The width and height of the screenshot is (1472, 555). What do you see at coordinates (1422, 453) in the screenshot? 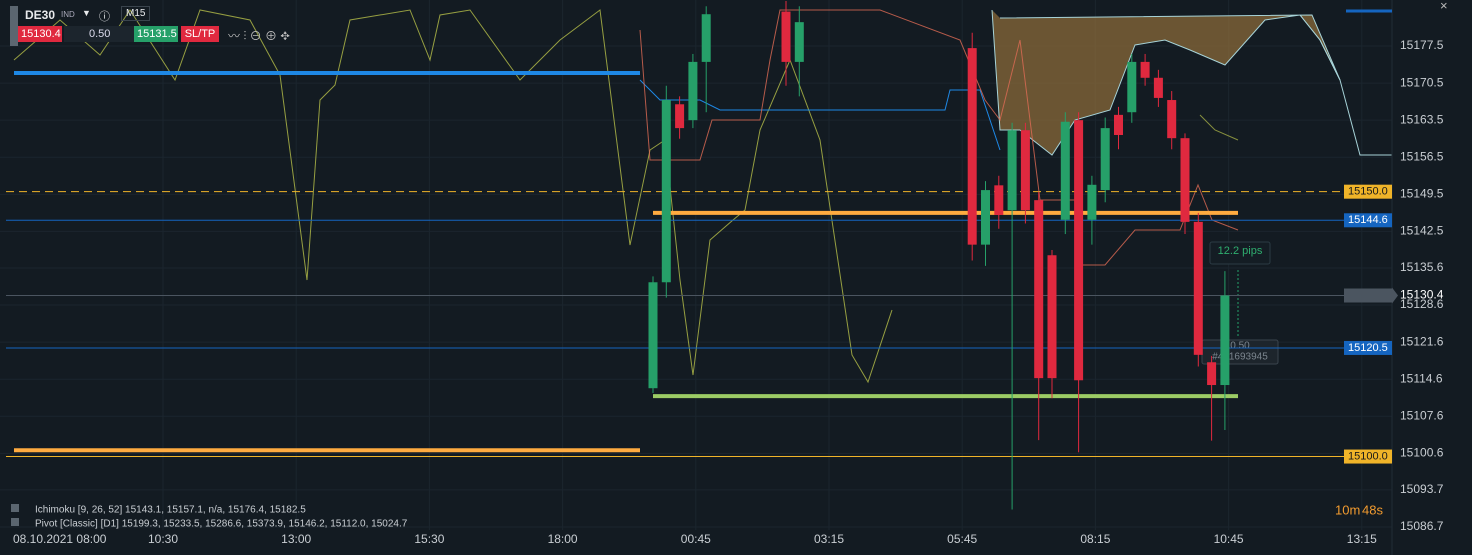
I see `price-tick-label: 15100.6` at bounding box center [1422, 453].